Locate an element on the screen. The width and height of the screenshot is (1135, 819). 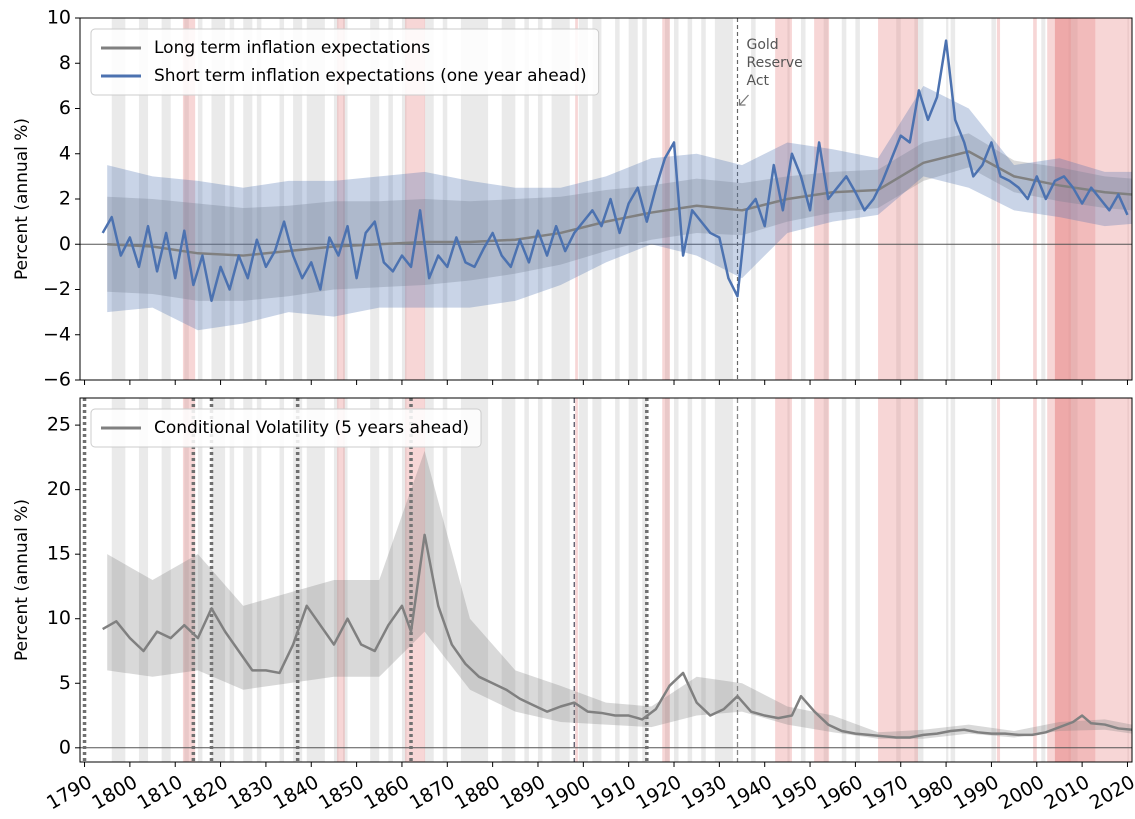
x-tick-label: 2010 is located at coordinates (1067, 792).